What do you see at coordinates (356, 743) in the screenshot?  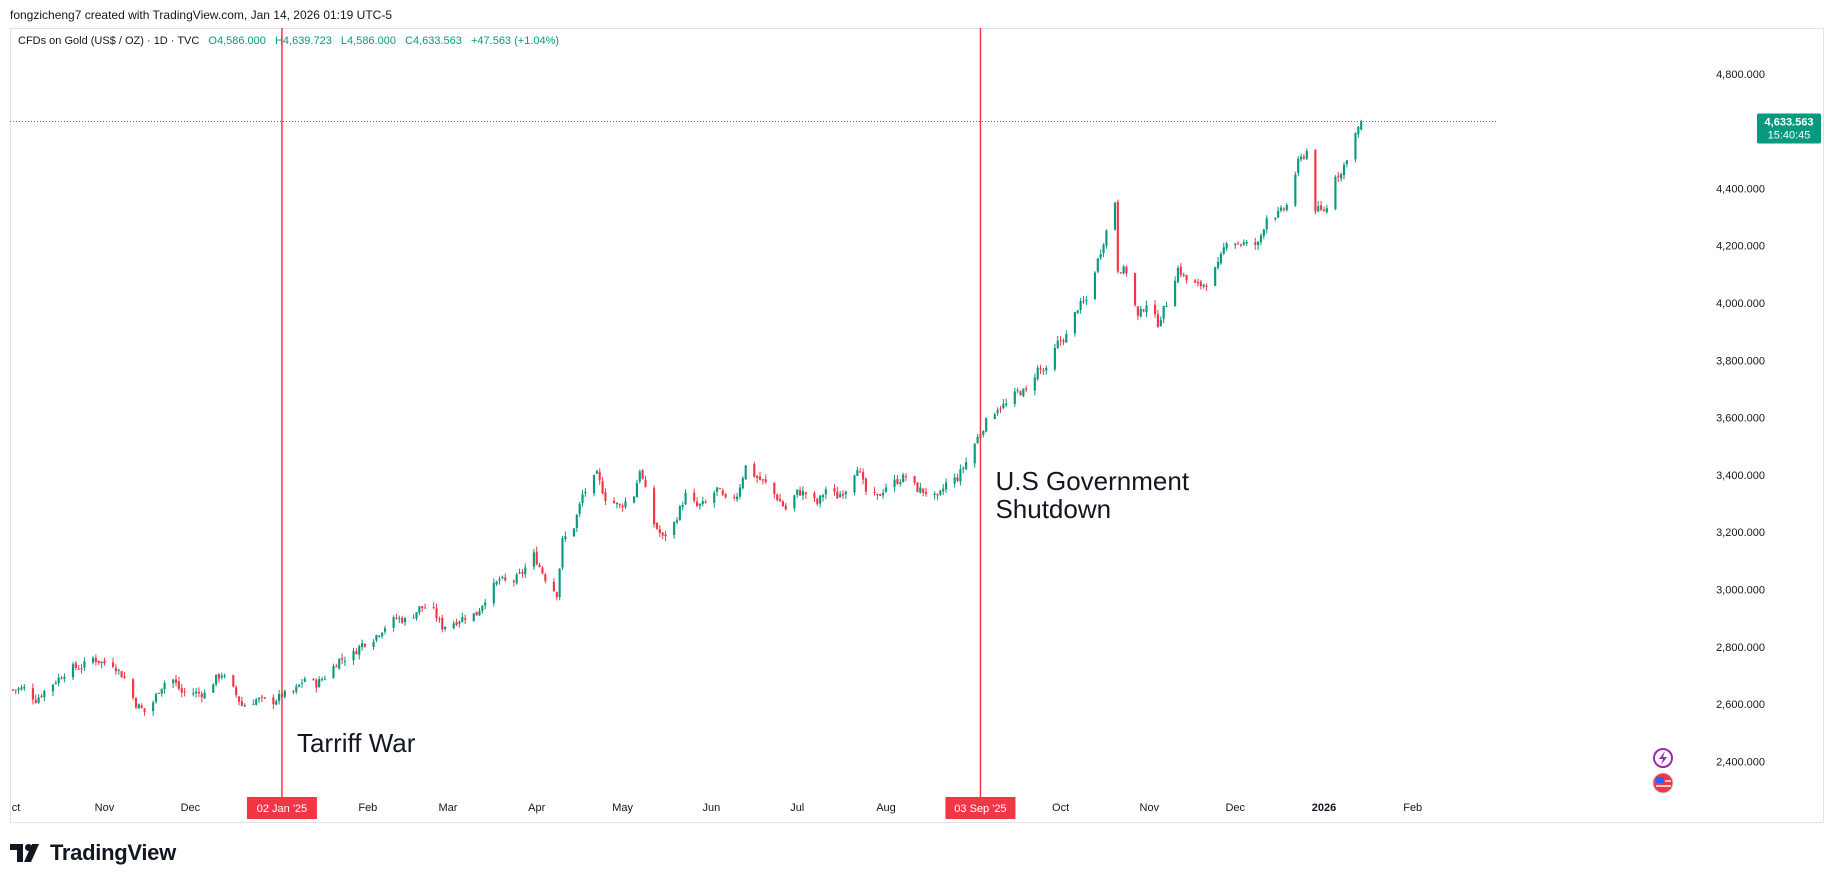 I see `event-annotation: Tarriff War` at bounding box center [356, 743].